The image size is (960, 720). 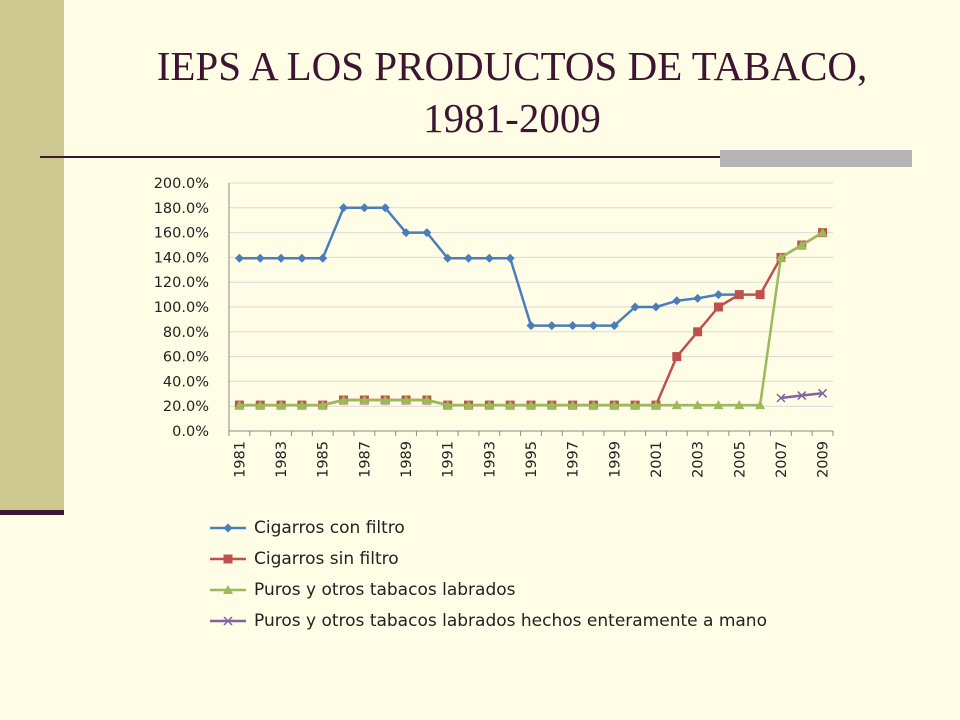 I want to click on y-tick-label: 120.0%, so click(x=181, y=283).